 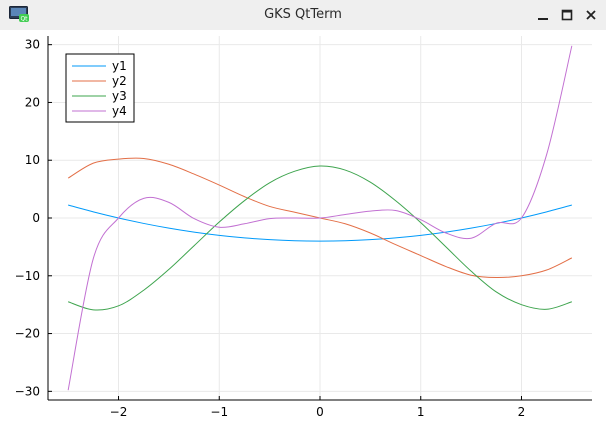 I want to click on x-tick-label: −1, so click(x=219, y=412).